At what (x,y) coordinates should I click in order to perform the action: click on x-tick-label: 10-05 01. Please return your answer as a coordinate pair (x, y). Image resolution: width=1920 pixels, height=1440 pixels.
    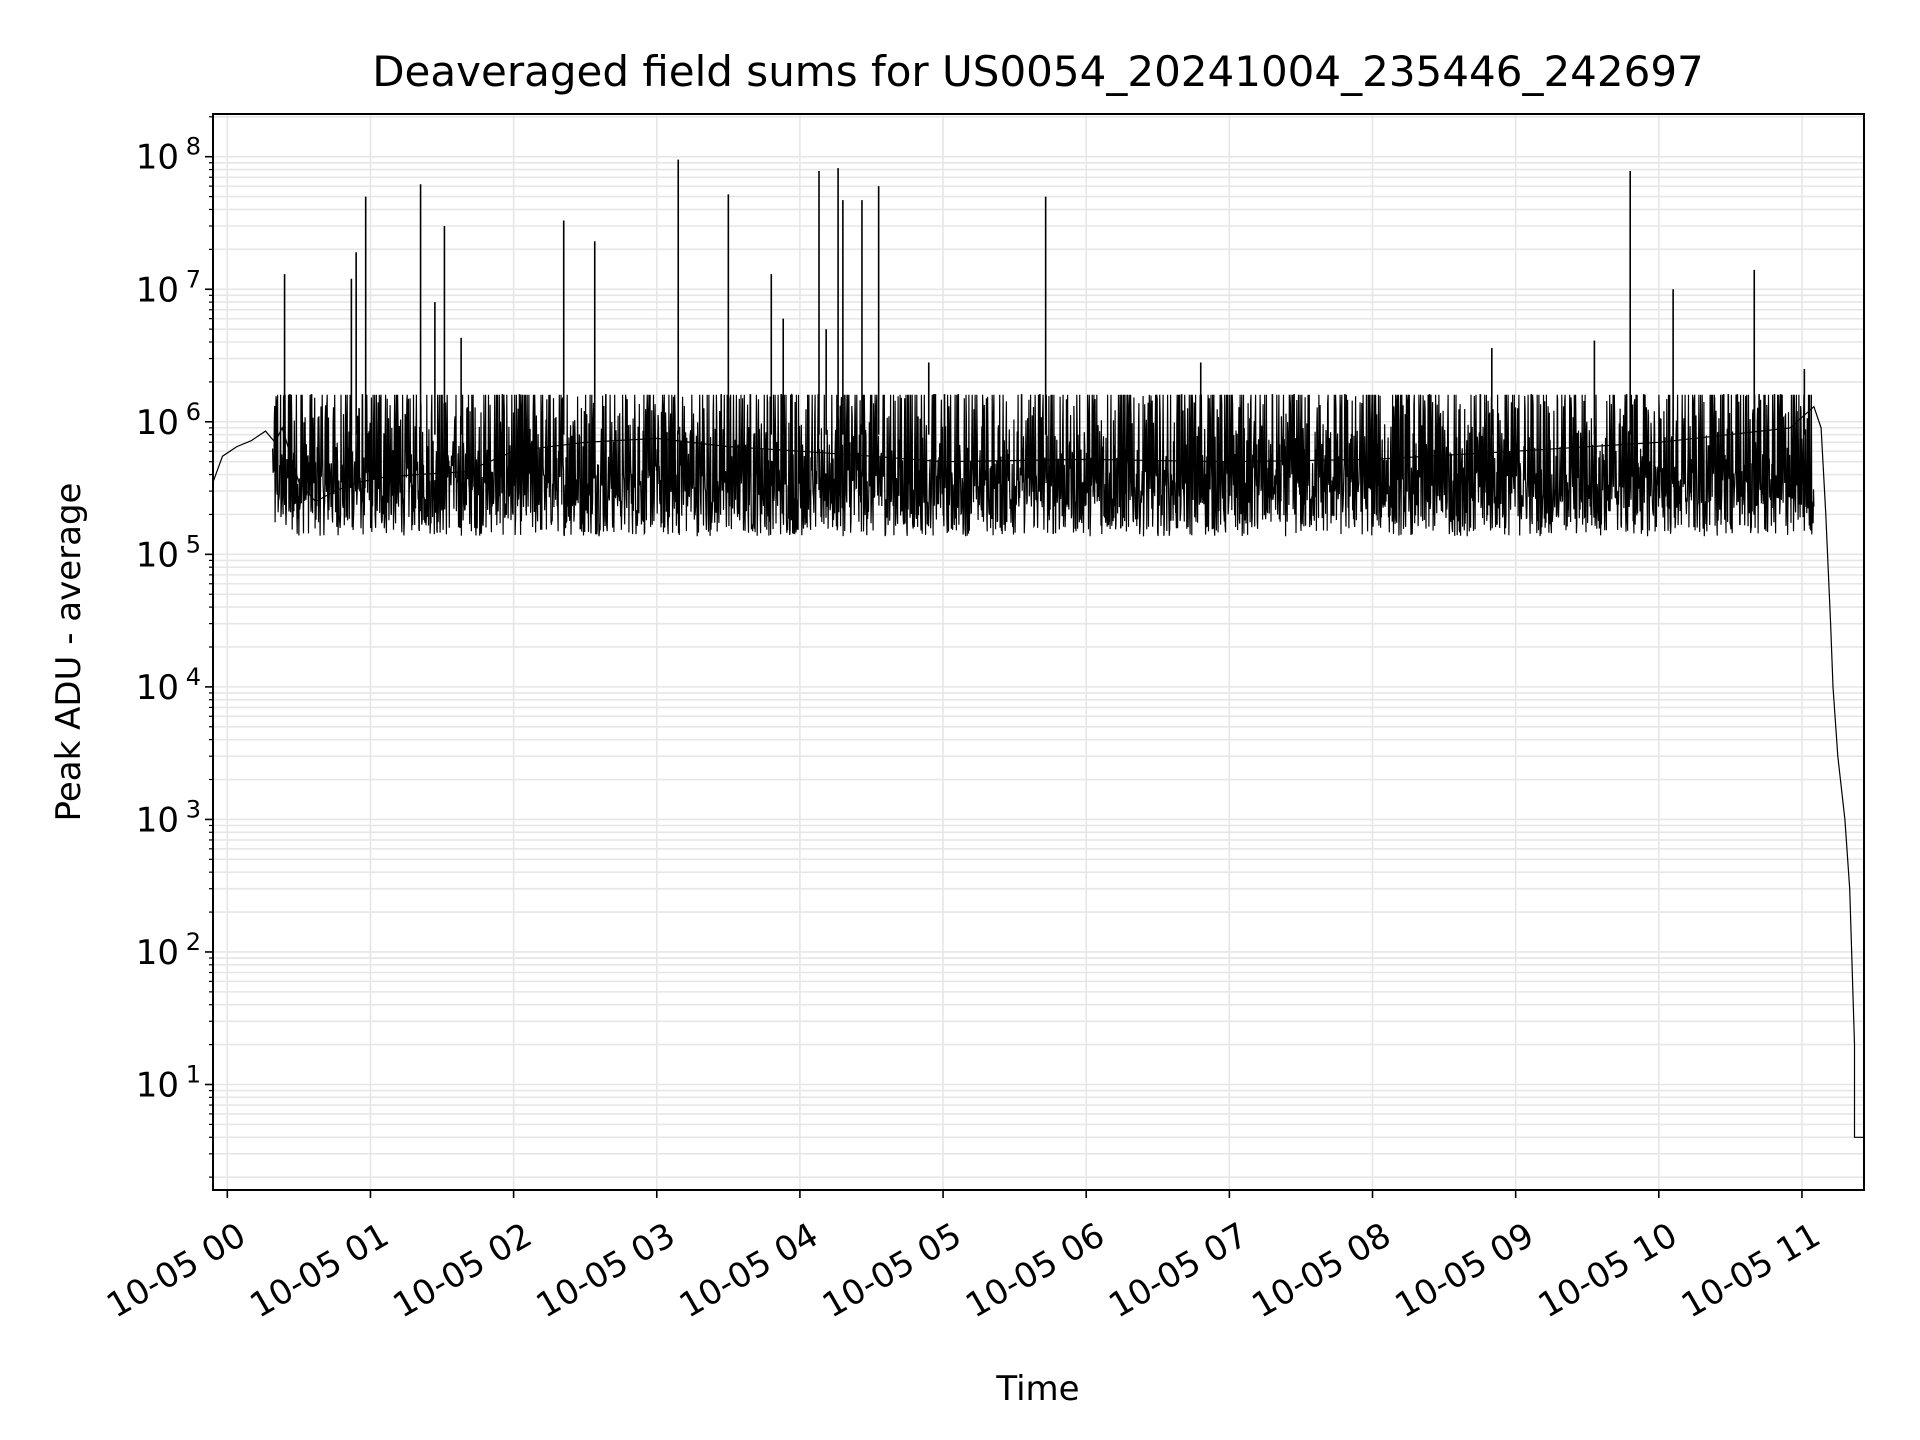
    Looking at the image, I should click on (319, 1270).